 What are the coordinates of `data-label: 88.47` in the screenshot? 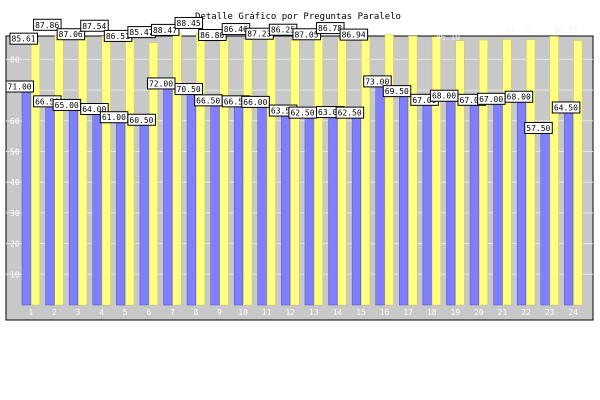 It's located at (165, 29).